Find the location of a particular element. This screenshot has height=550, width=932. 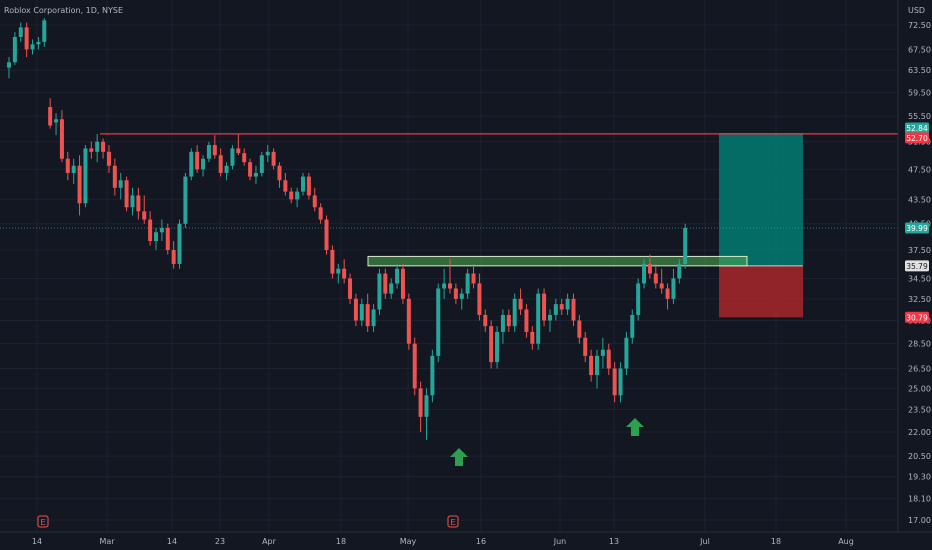

y-tick-label: 17.00 is located at coordinates (919, 520).